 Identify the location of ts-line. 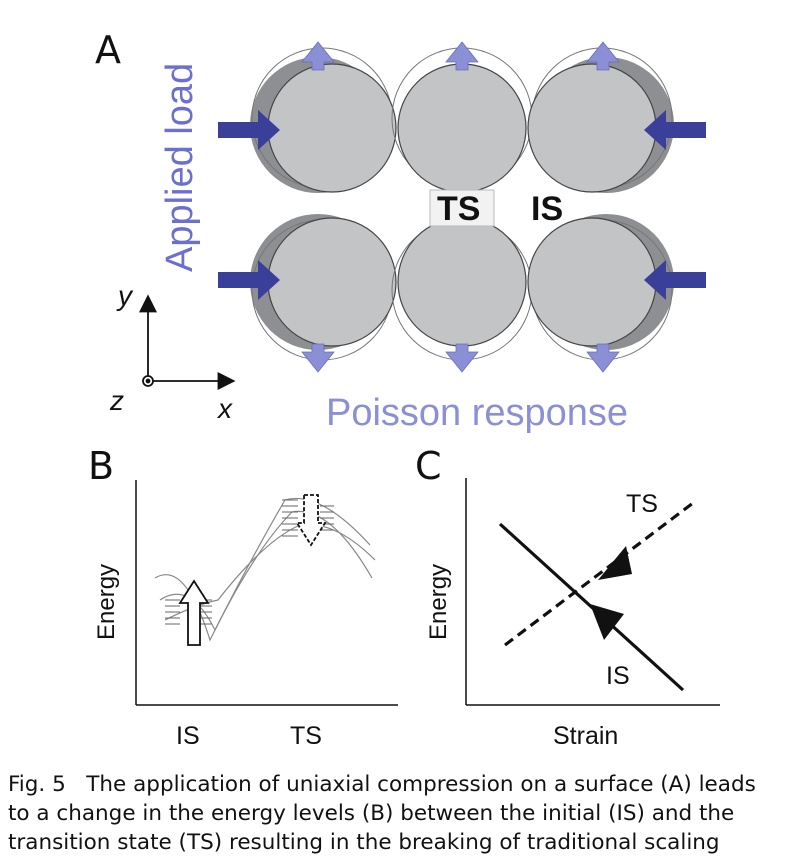
(599, 574).